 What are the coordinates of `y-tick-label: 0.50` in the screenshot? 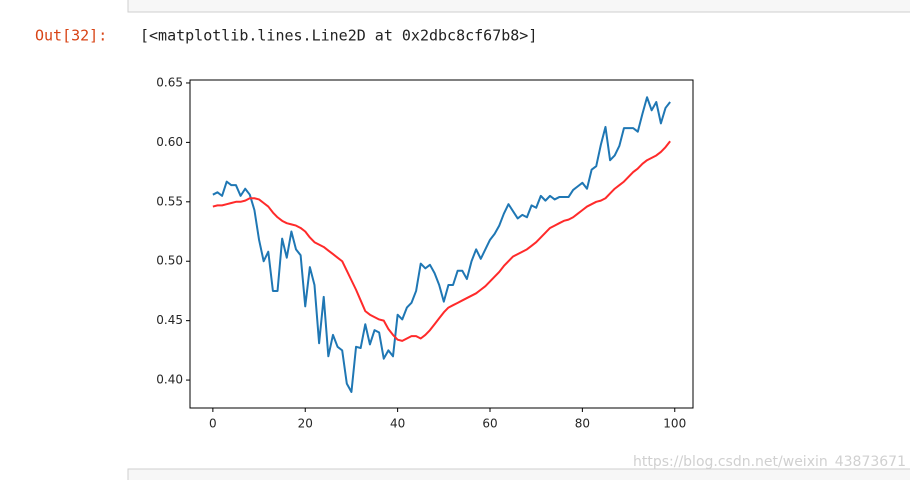 It's located at (169, 261).